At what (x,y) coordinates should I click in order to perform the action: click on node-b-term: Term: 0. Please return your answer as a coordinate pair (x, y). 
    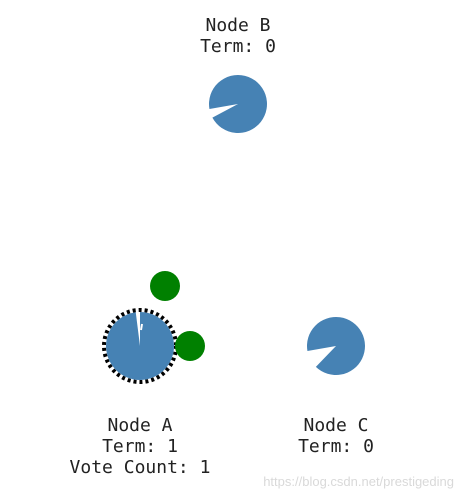
    Looking at the image, I should click on (238, 46).